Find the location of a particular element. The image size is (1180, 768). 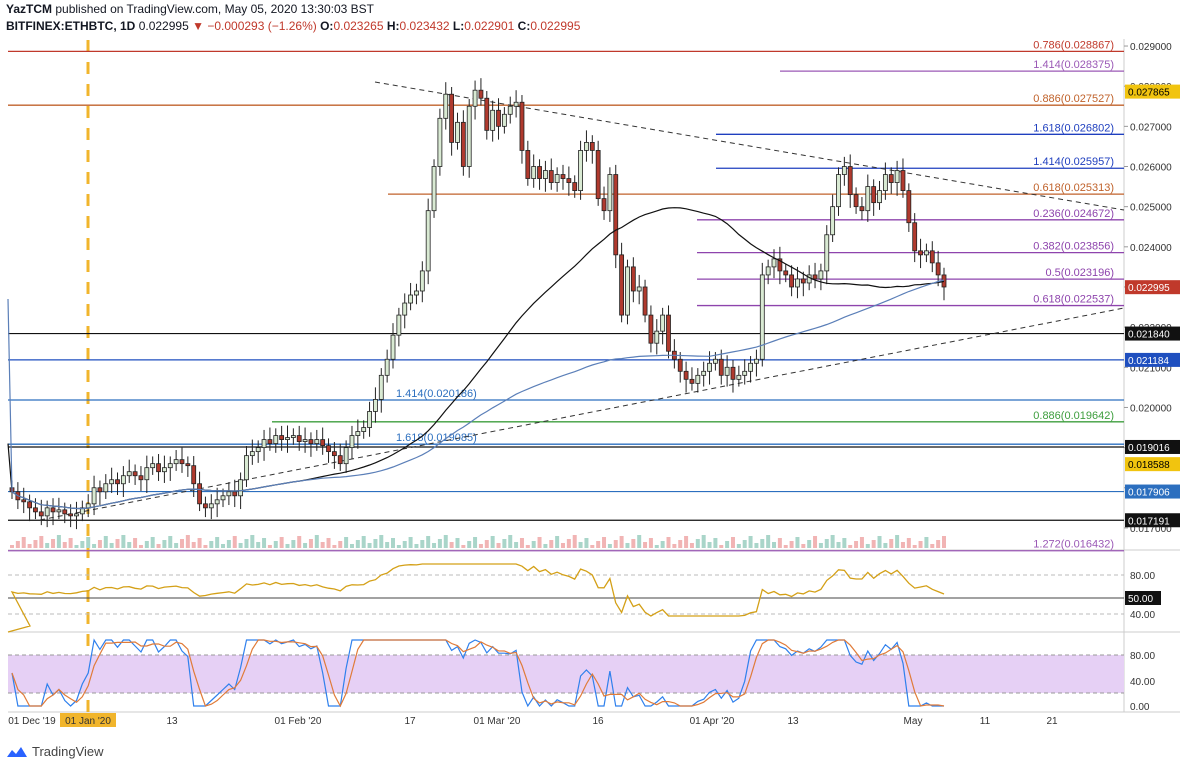

price-tag-label: 0.017906 is located at coordinates (1149, 493).